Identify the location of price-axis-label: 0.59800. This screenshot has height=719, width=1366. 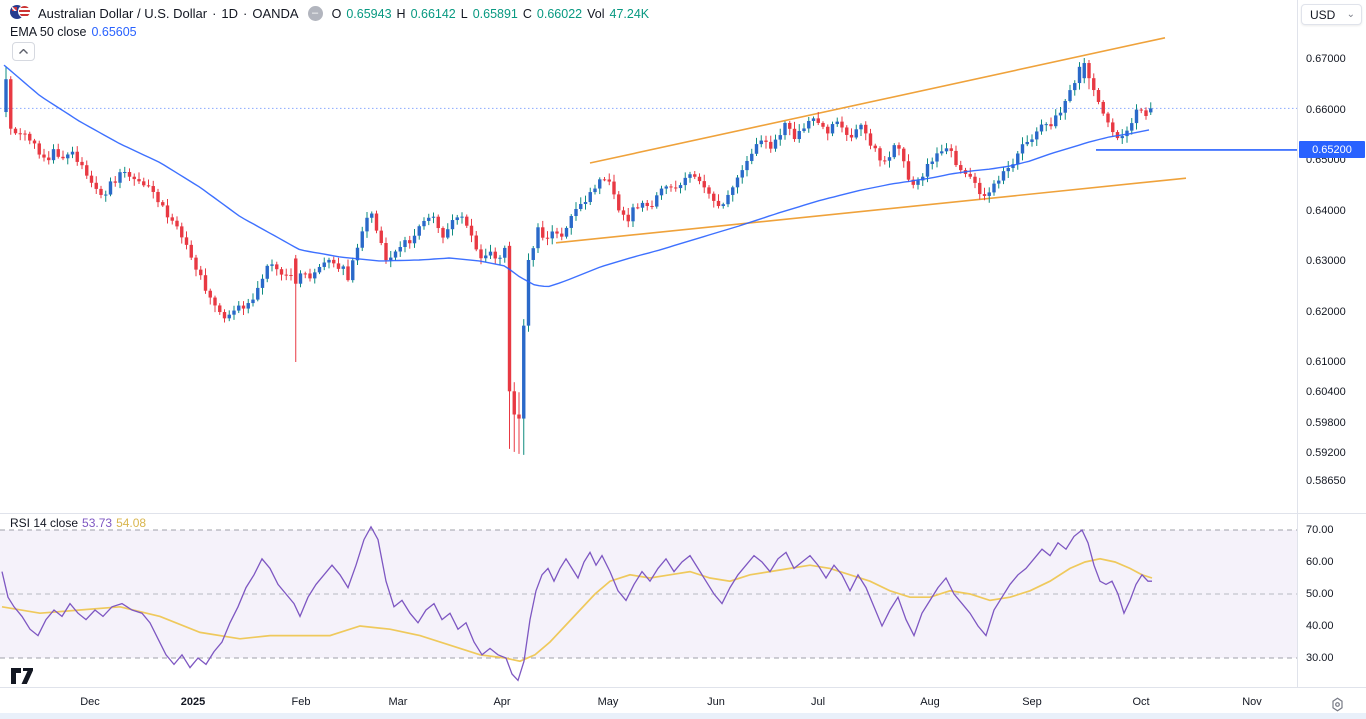
(1326, 422).